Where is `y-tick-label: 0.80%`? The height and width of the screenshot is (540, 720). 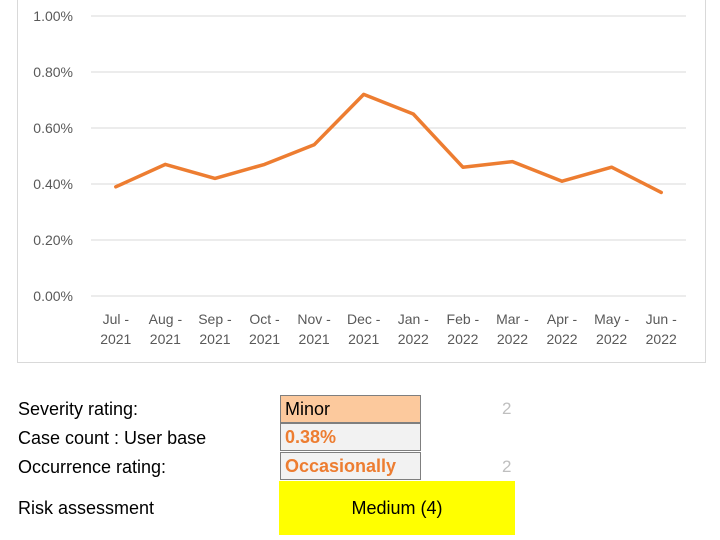 y-tick-label: 0.80% is located at coordinates (53, 72).